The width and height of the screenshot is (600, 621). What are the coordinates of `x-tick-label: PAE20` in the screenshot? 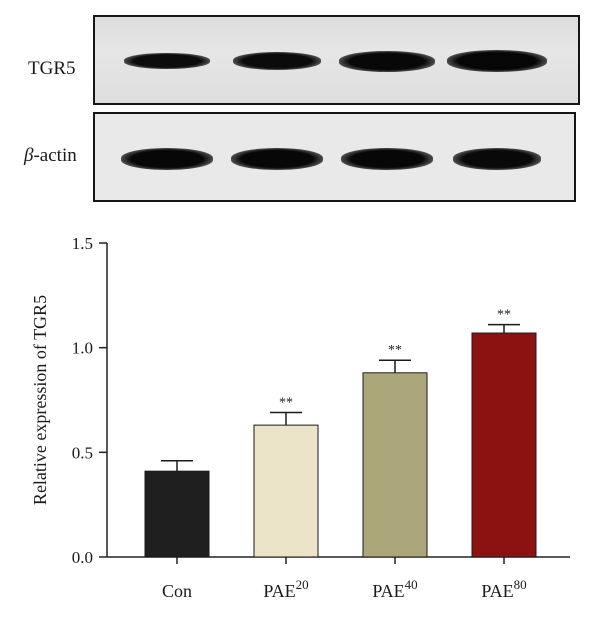 It's located at (285, 589).